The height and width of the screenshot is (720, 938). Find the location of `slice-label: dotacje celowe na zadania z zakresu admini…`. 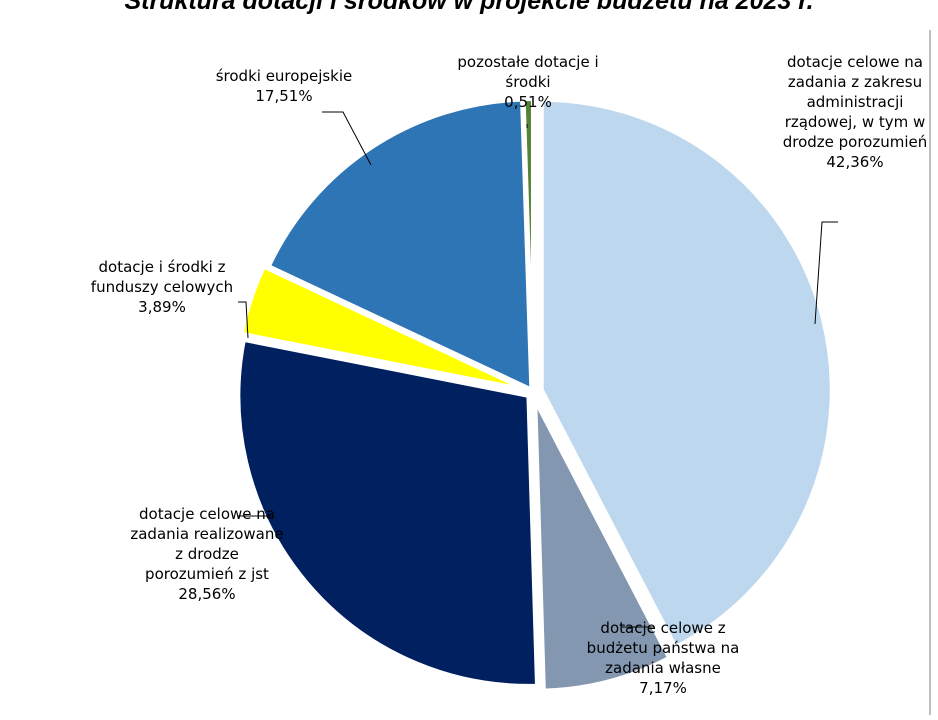

slice-label: dotacje celowe na zadania z zakresu admini… is located at coordinates (855, 112).